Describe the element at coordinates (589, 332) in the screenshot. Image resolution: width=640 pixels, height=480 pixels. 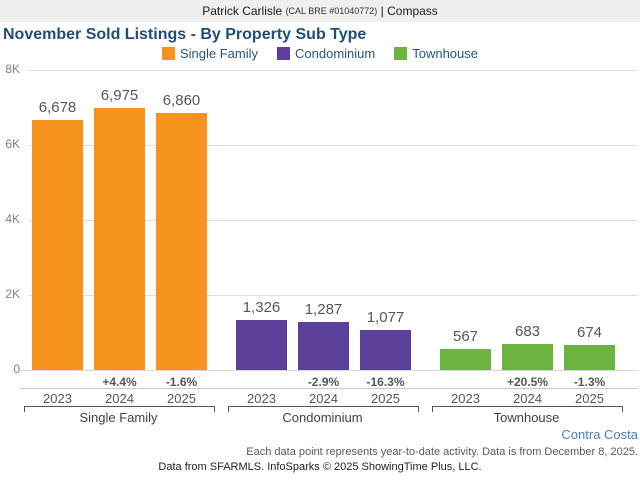
I see `bar-value-label: 674` at that location.